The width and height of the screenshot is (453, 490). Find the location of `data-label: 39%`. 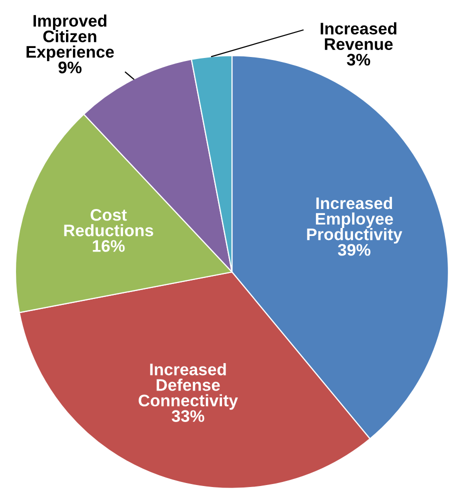

data-label: 39% is located at coordinates (354, 250).